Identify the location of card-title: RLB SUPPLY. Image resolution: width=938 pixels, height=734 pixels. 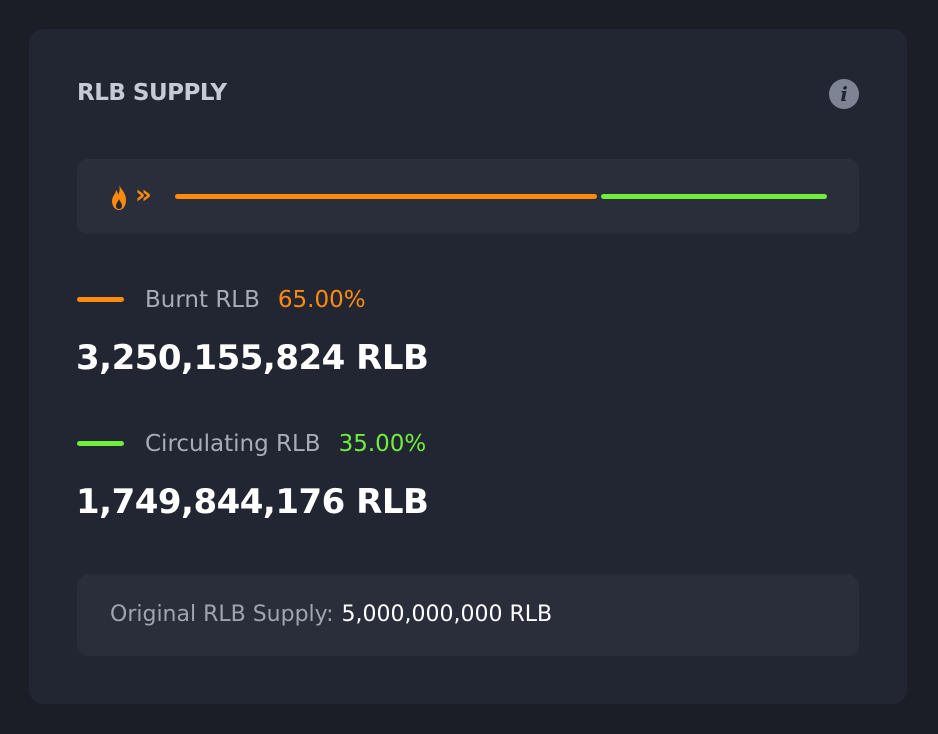
(152, 93).